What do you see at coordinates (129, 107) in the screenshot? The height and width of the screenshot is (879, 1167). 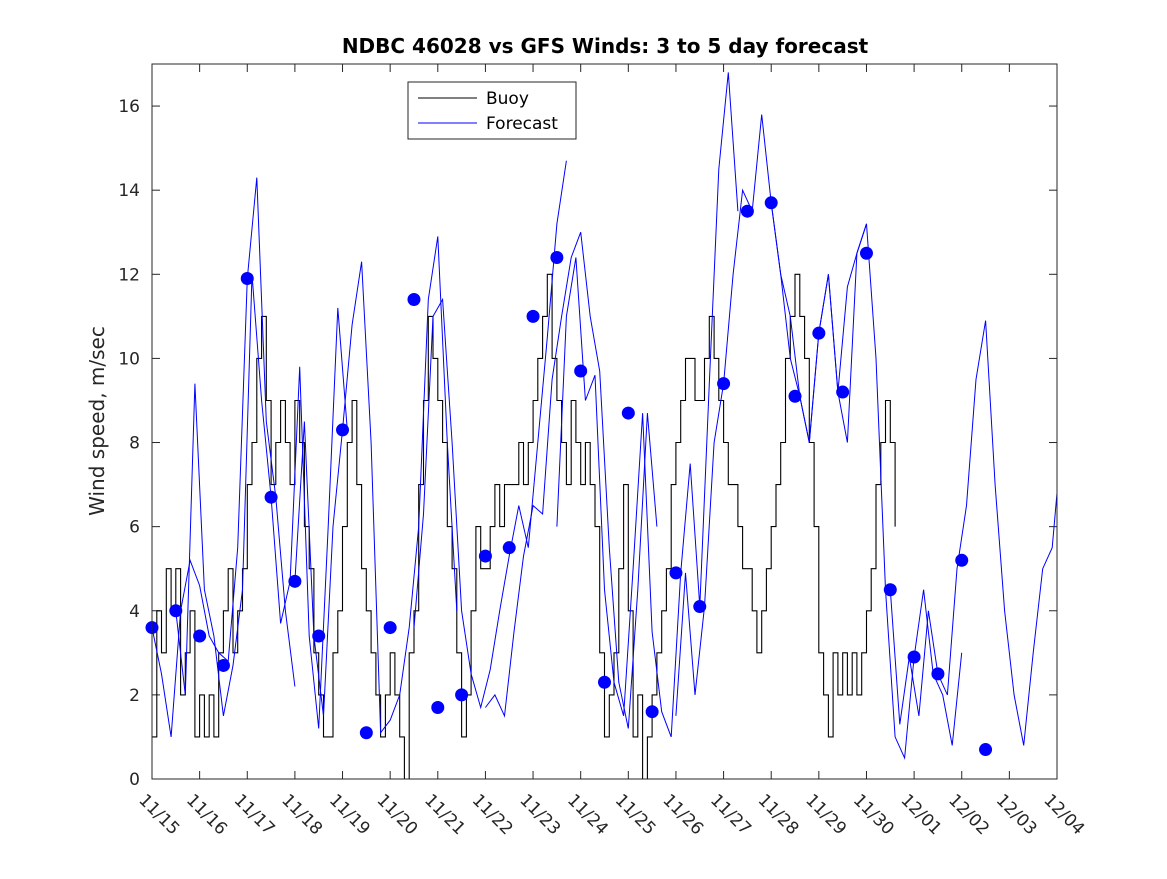 I see `y-tick-label: 16` at bounding box center [129, 107].